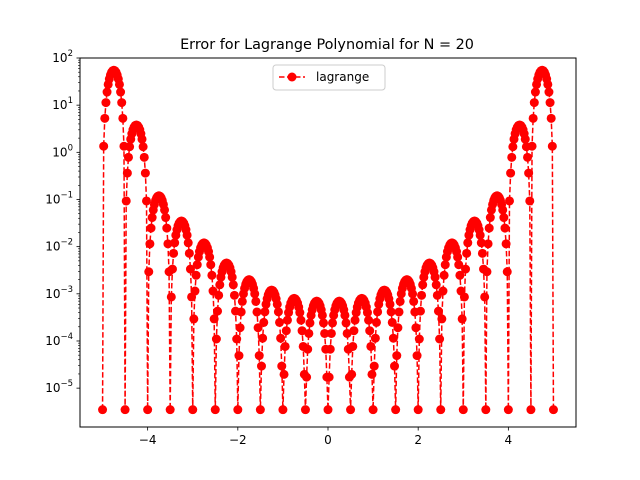 This screenshot has width=640, height=480. I want to click on legend-label-lagrange: lagrange, so click(342, 77).